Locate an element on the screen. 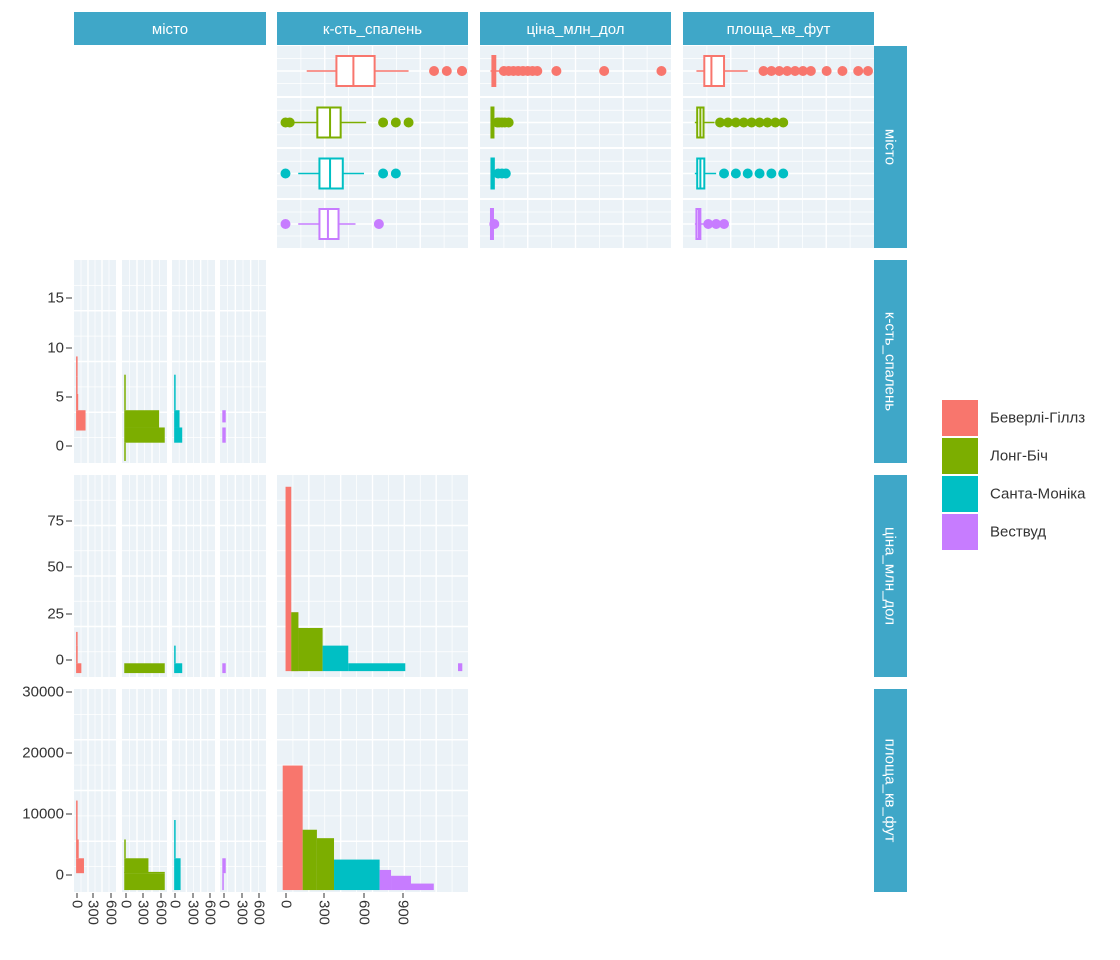  y-tick-label: 10 is located at coordinates (55, 348).